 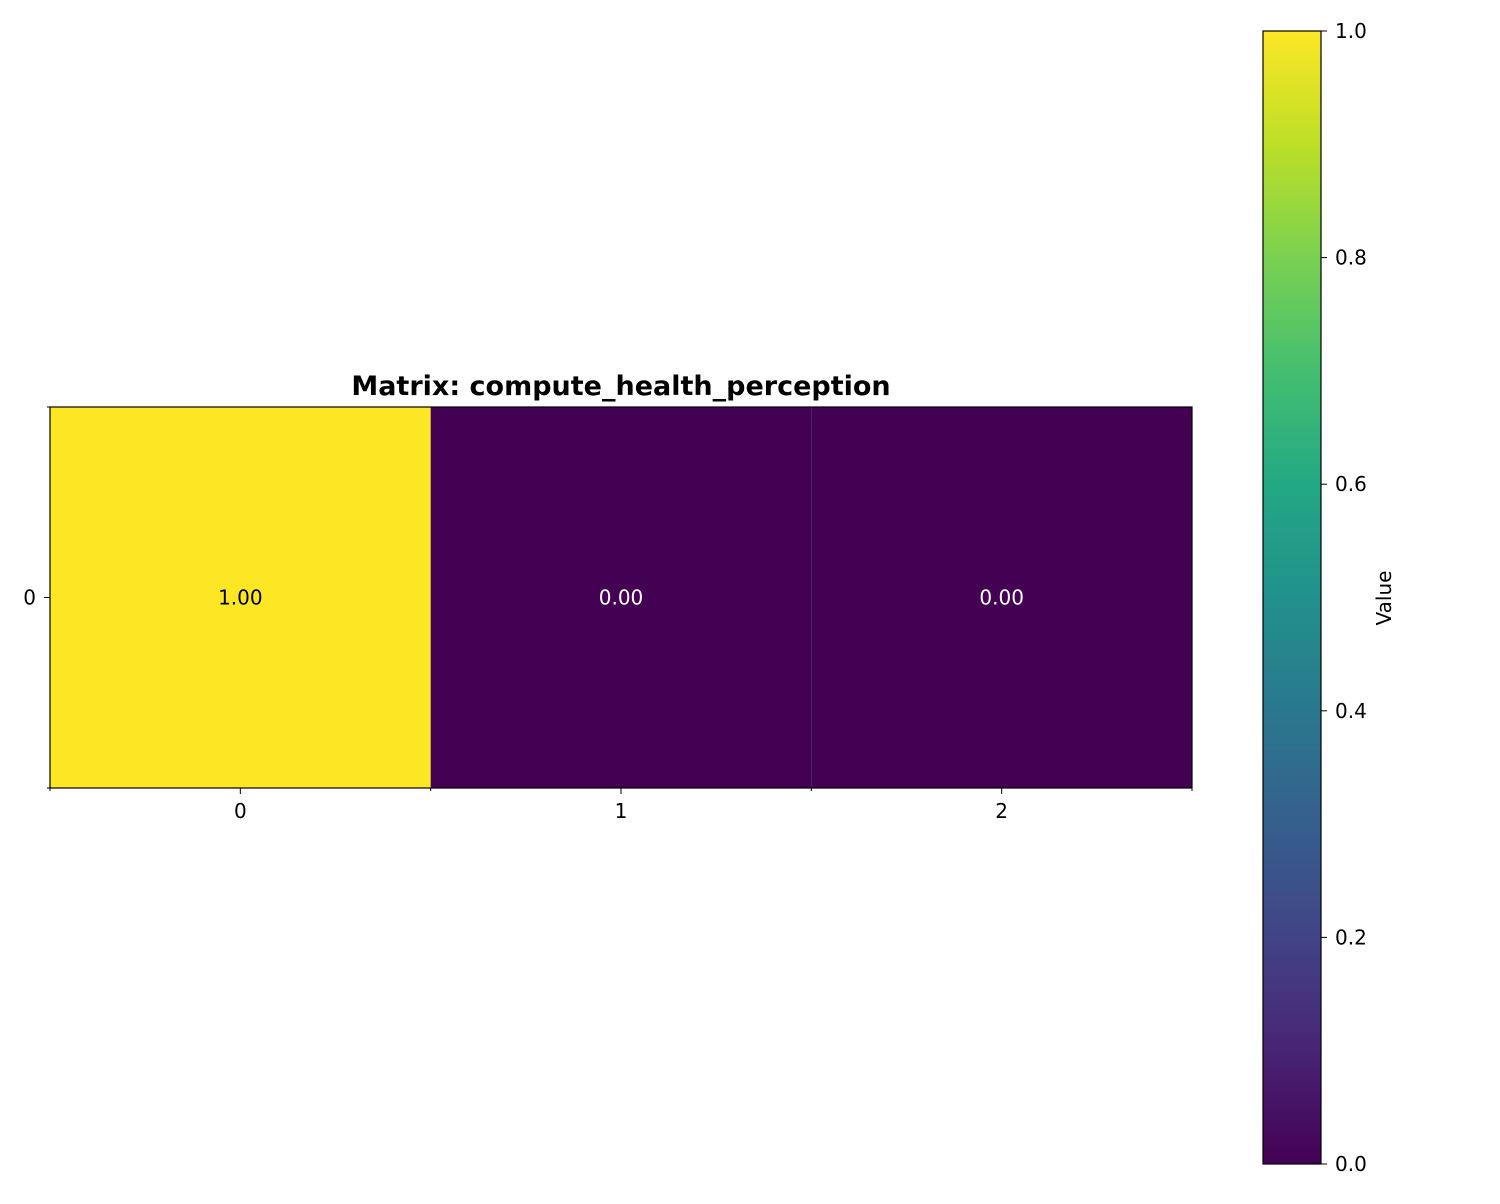 What do you see at coordinates (240, 811) in the screenshot?
I see `x-tick-label: 0` at bounding box center [240, 811].